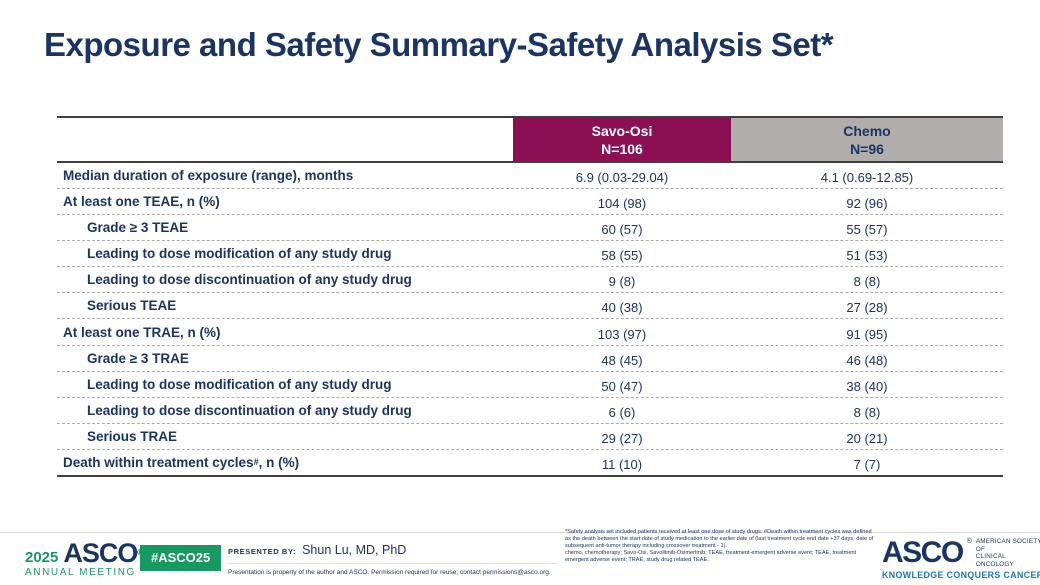  Describe the element at coordinates (867, 360) in the screenshot. I see `cell-chemo: 46 (48)` at that location.